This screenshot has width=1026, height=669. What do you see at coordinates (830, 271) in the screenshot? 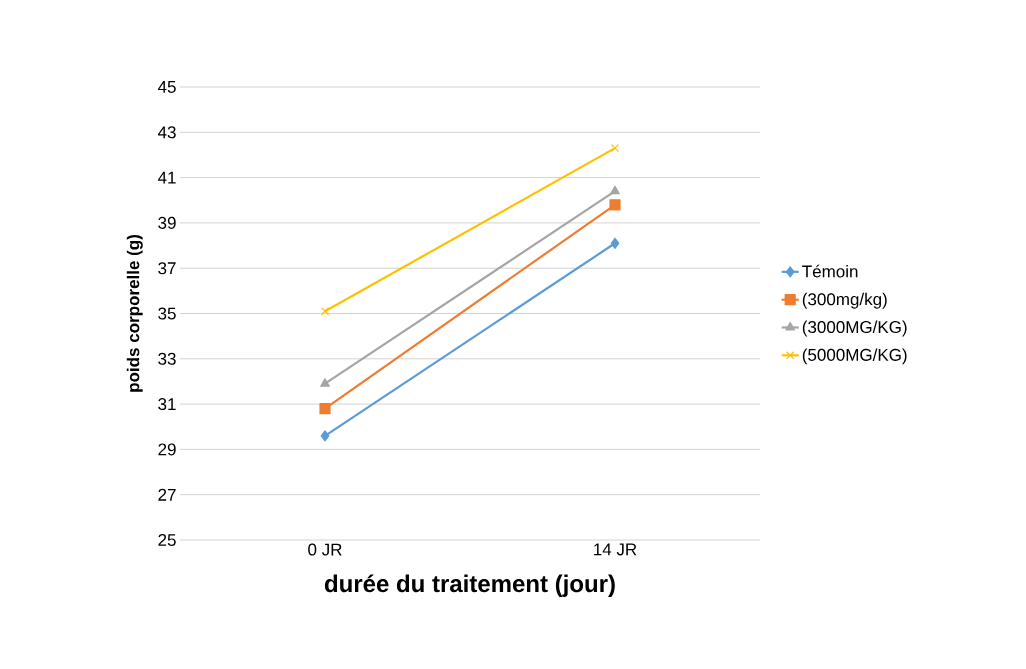
I see `legend-label: Témoin` at bounding box center [830, 271].